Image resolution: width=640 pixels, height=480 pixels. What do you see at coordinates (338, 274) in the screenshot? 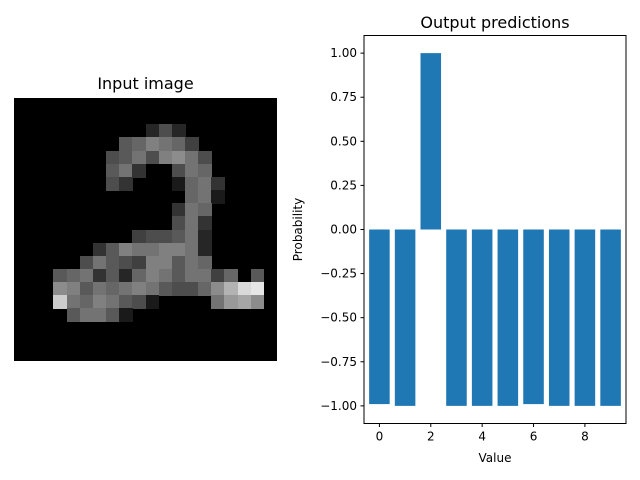
I see `y-tick-label: −0.25` at bounding box center [338, 274].